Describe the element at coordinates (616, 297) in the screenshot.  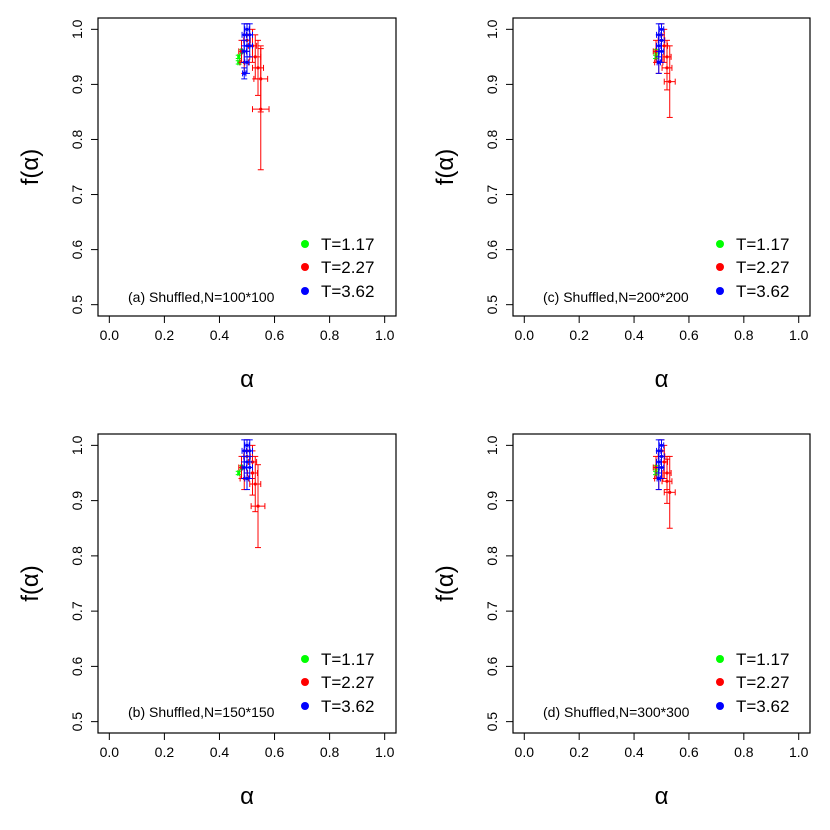
I see `panel-label: (c) Shuffled,N=200*200` at that location.